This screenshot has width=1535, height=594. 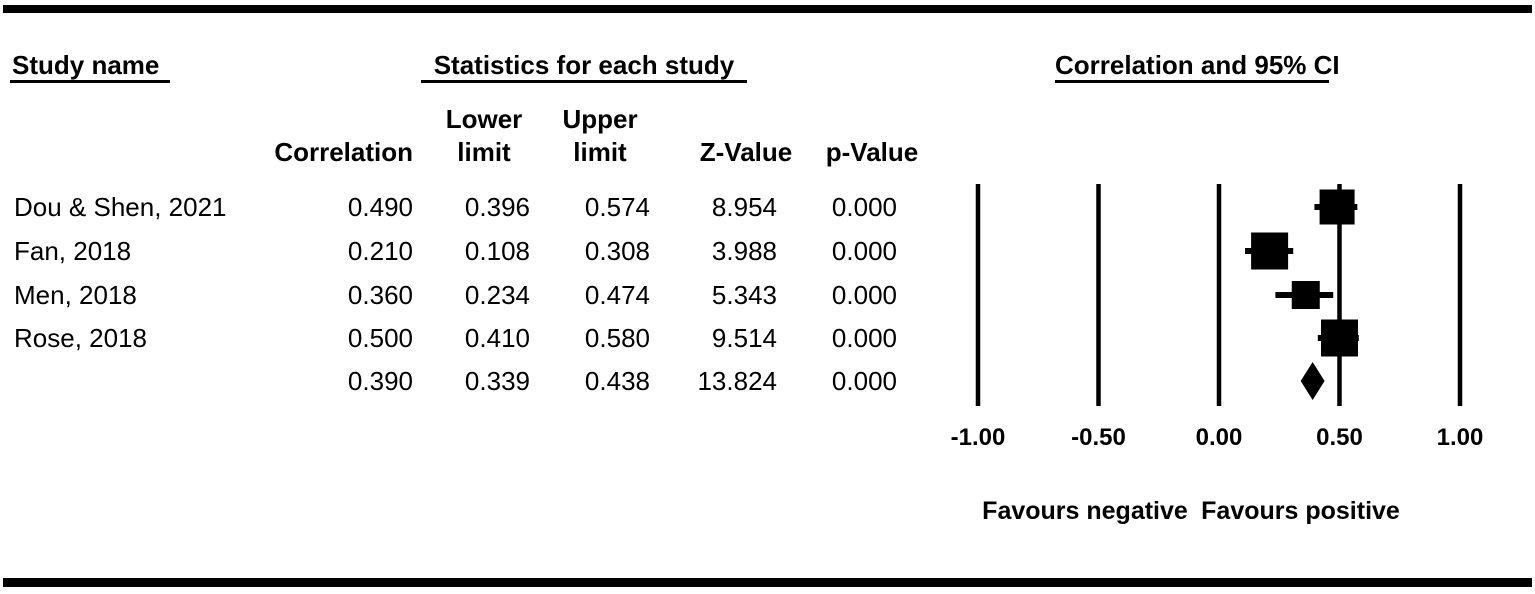 What do you see at coordinates (380, 381) in the screenshot?
I see `correlation-cell: 0.390` at bounding box center [380, 381].